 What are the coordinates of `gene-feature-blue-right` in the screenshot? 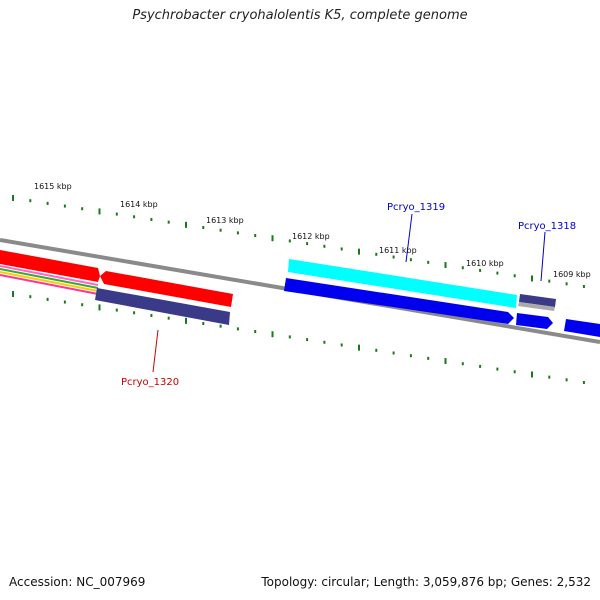 It's located at (582, 328).